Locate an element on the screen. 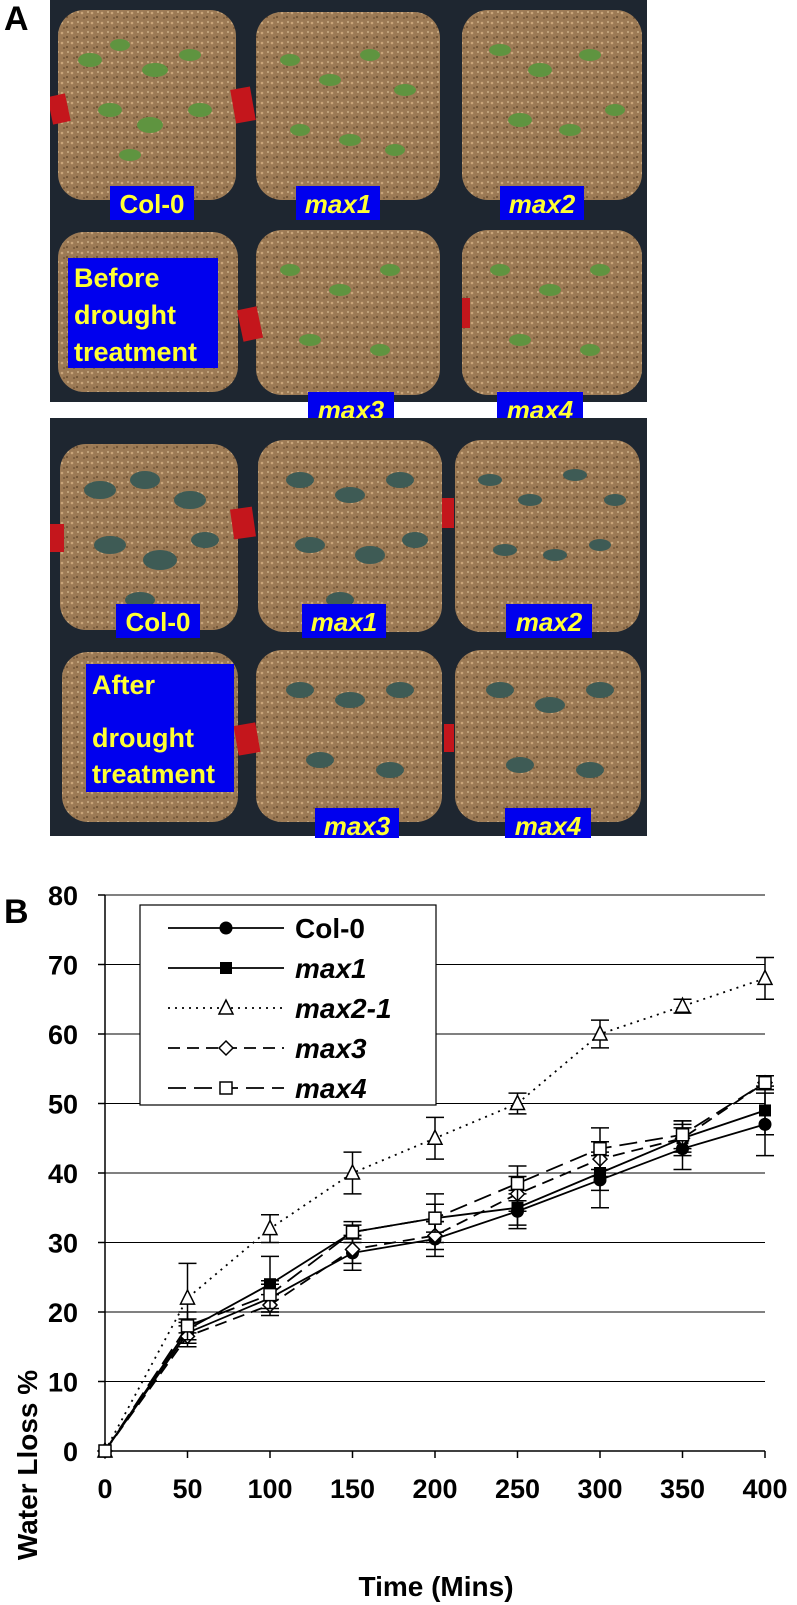 The image size is (797, 1605). legend-item: max4 is located at coordinates (267, 1088).